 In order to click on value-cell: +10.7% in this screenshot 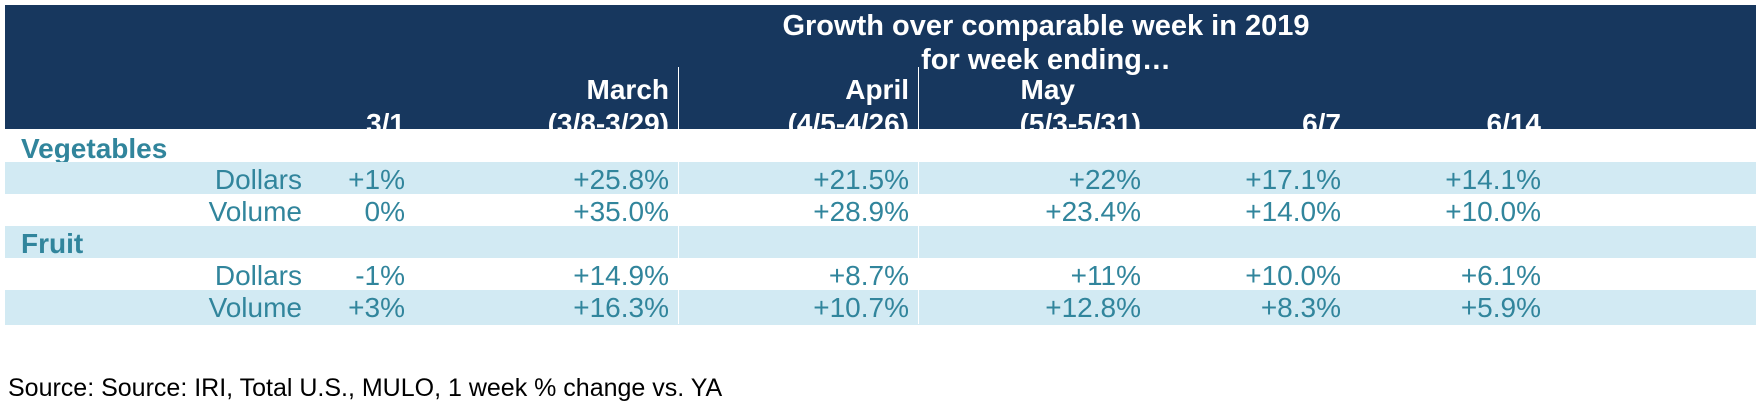, I will do `click(861, 307)`.